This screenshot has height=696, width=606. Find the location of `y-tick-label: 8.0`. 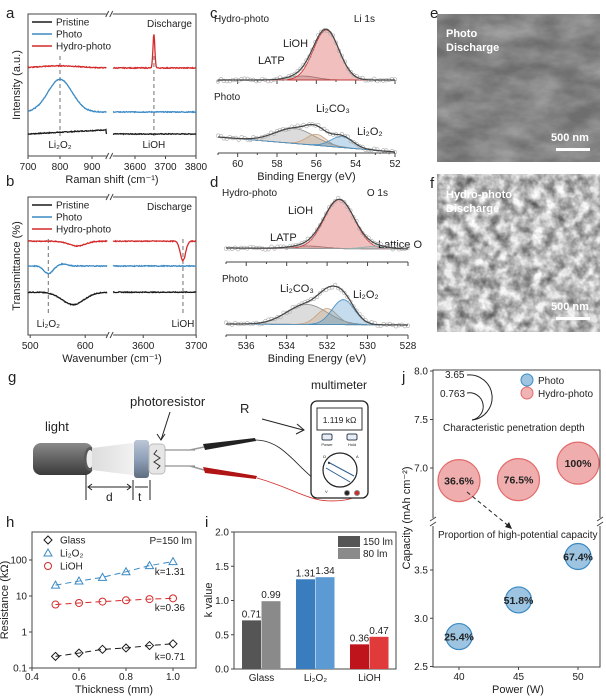

y-tick-label: 8.0 is located at coordinates (421, 372).